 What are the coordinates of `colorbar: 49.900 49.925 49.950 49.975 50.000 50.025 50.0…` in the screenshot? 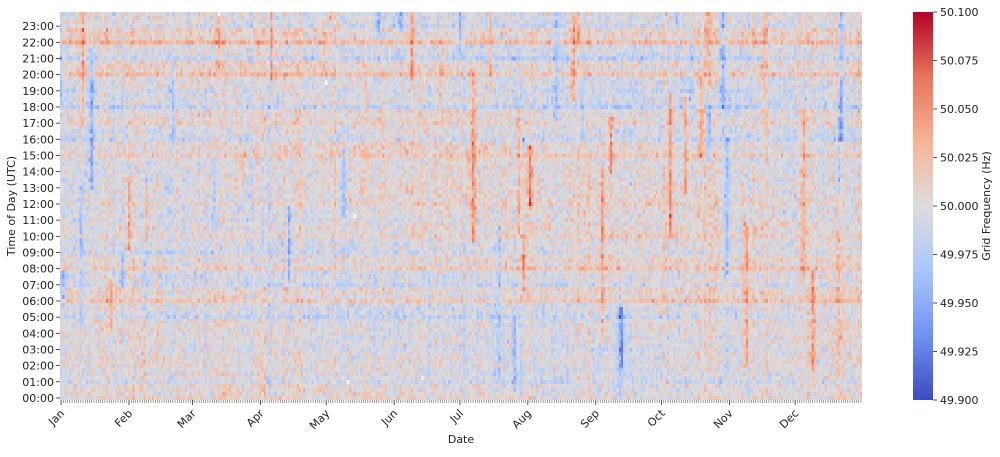 It's located at (953, 206).